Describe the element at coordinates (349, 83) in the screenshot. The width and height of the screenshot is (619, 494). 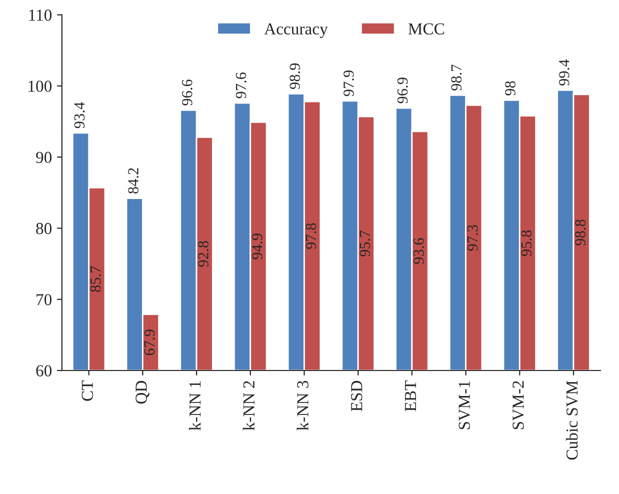
I see `data-label: 97.9` at that location.